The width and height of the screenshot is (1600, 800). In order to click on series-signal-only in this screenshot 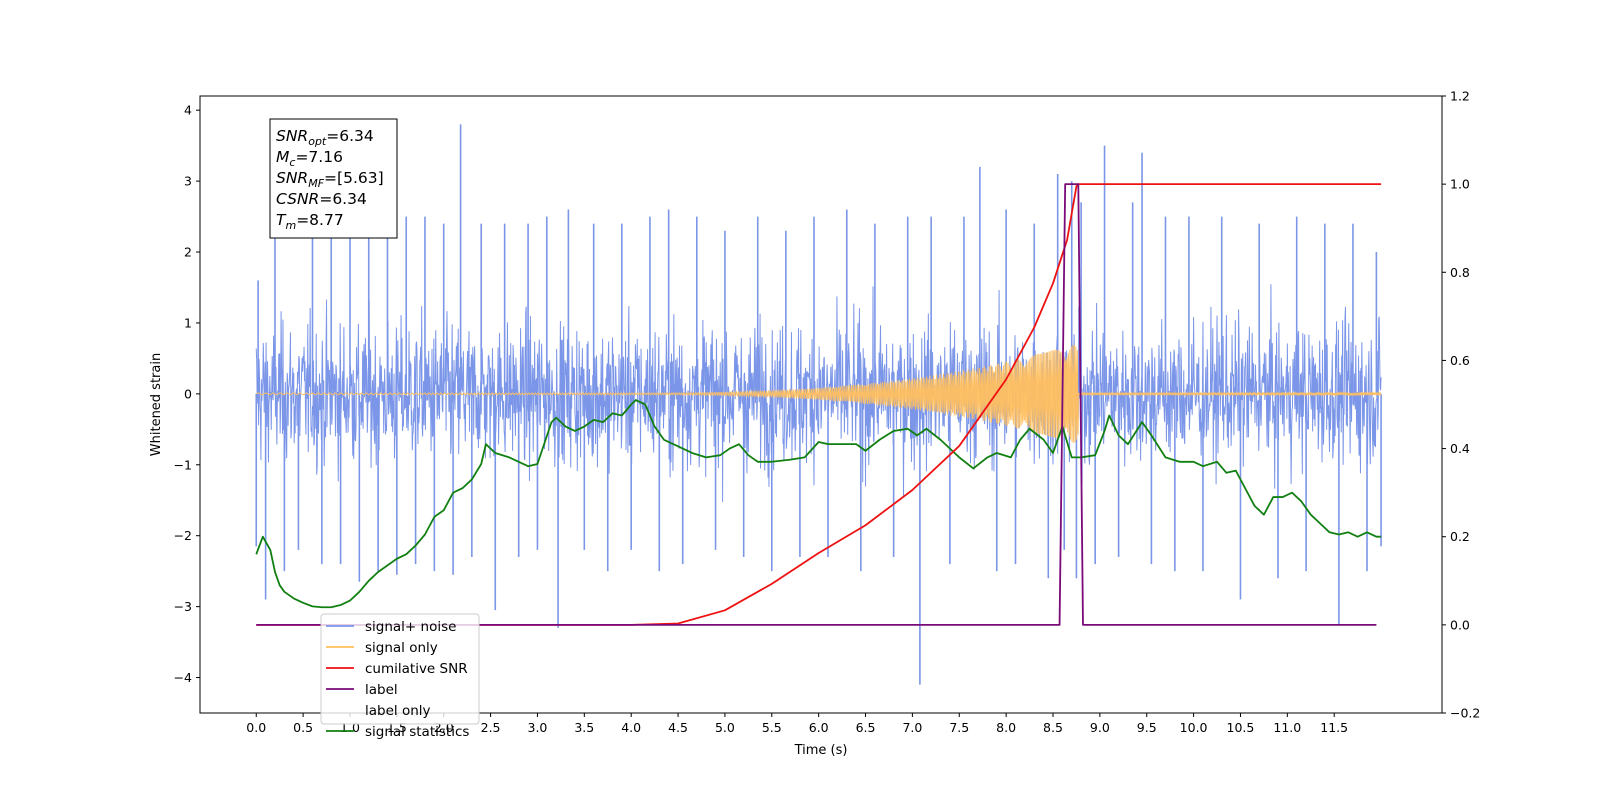, I will do `click(818, 393)`.